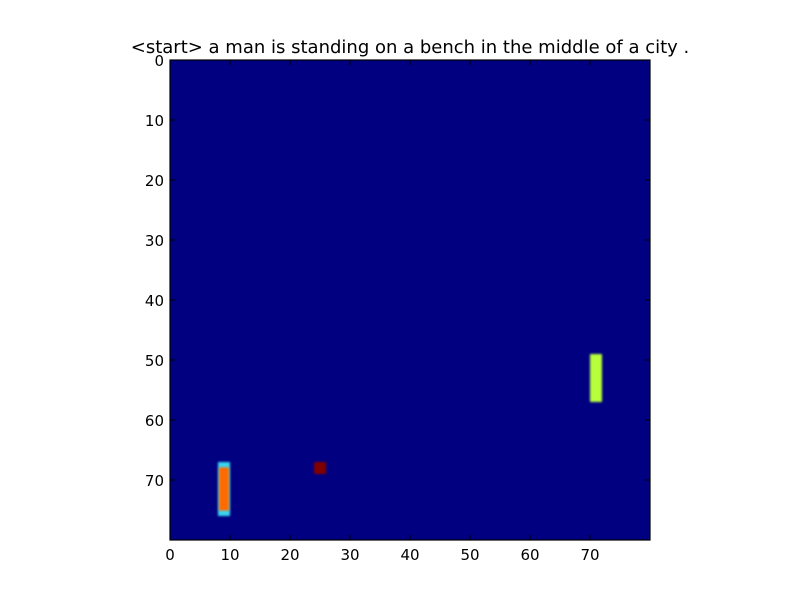 This screenshot has width=800, height=600. Describe the element at coordinates (596, 378) in the screenshot. I see `bar-right` at that location.